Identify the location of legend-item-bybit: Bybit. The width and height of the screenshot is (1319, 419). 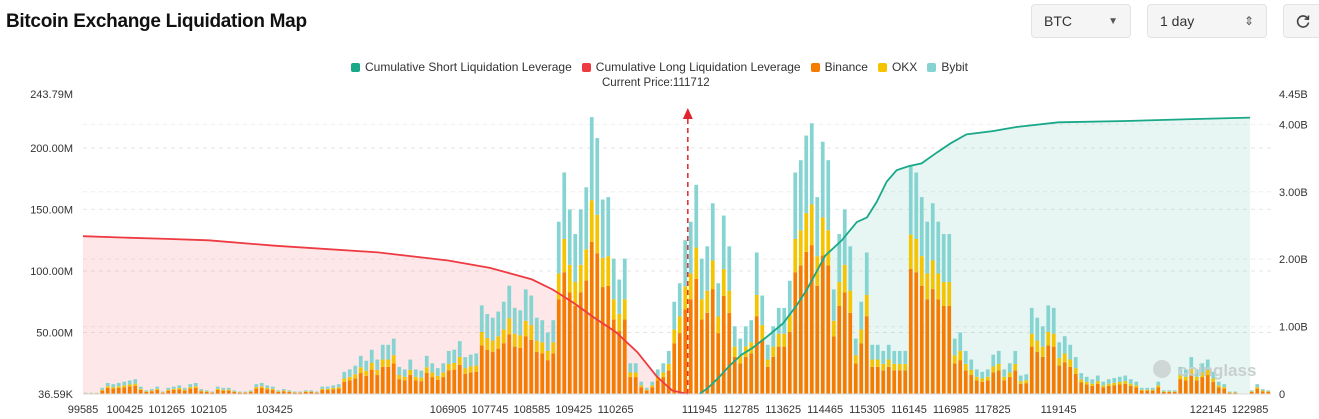
(947, 67).